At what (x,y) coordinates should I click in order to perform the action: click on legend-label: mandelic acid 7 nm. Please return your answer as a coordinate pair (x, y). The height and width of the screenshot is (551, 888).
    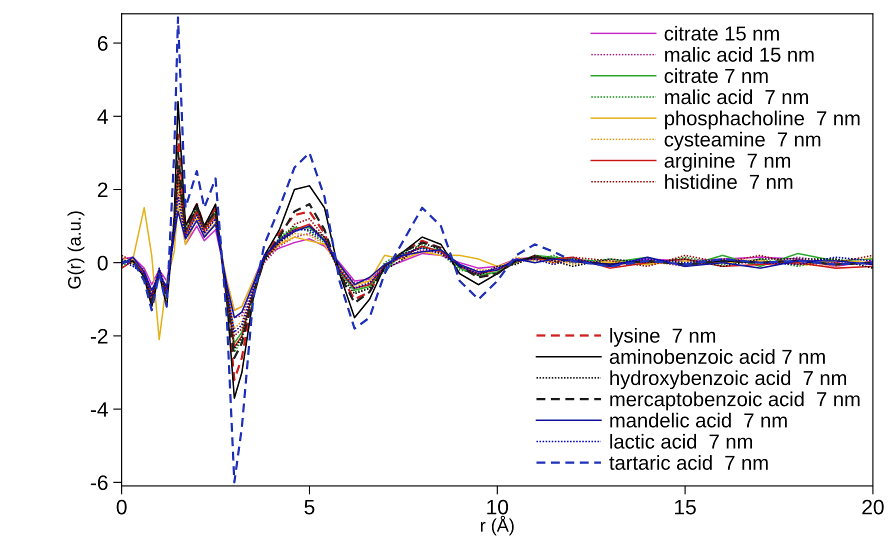
    Looking at the image, I should click on (698, 420).